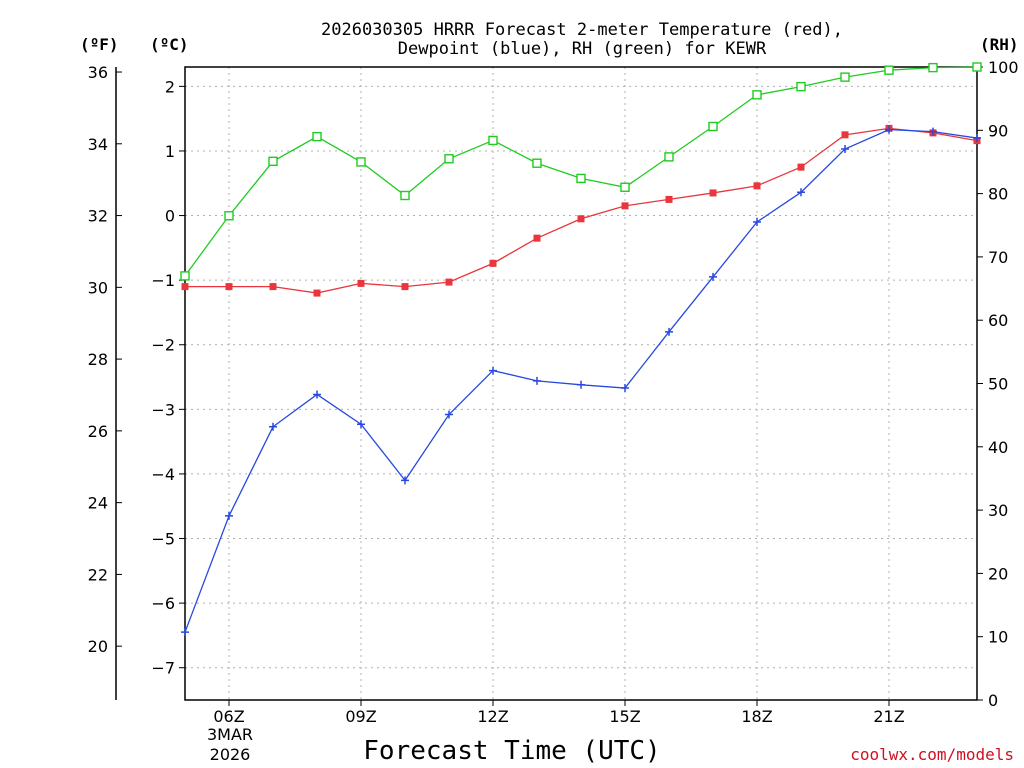  What do you see at coordinates (163, 603) in the screenshot?
I see `c-tick-label: −6` at bounding box center [163, 603].